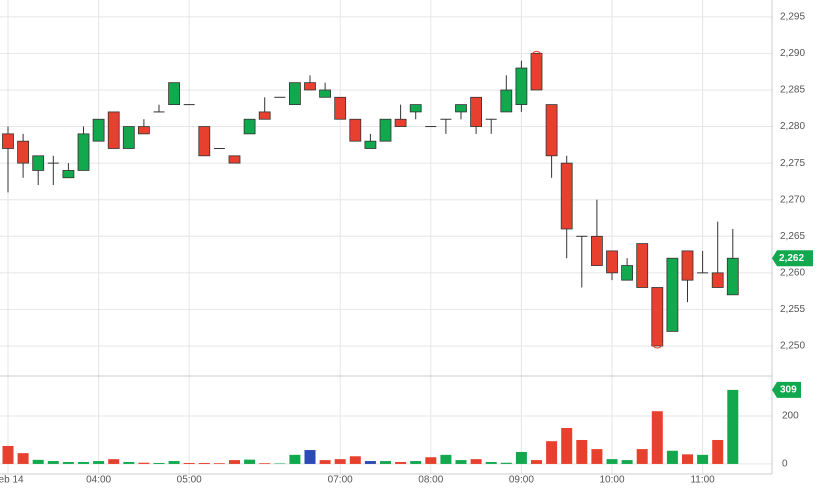 This screenshot has width=820, height=498. I want to click on volume-tick-label: 0, so click(785, 464).